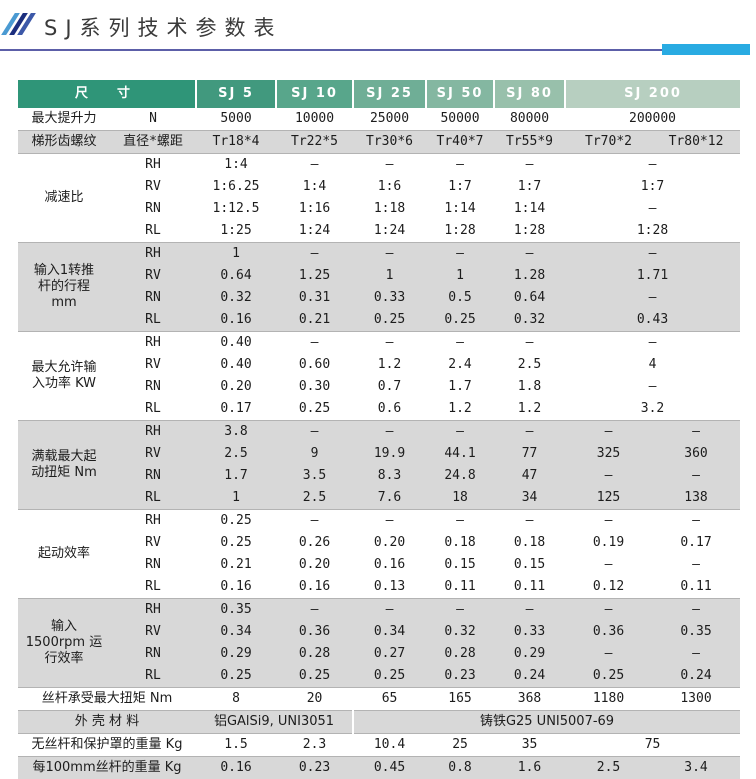  Describe the element at coordinates (314, 231) in the screenshot. I see `data-cell: 1:24` at that location.